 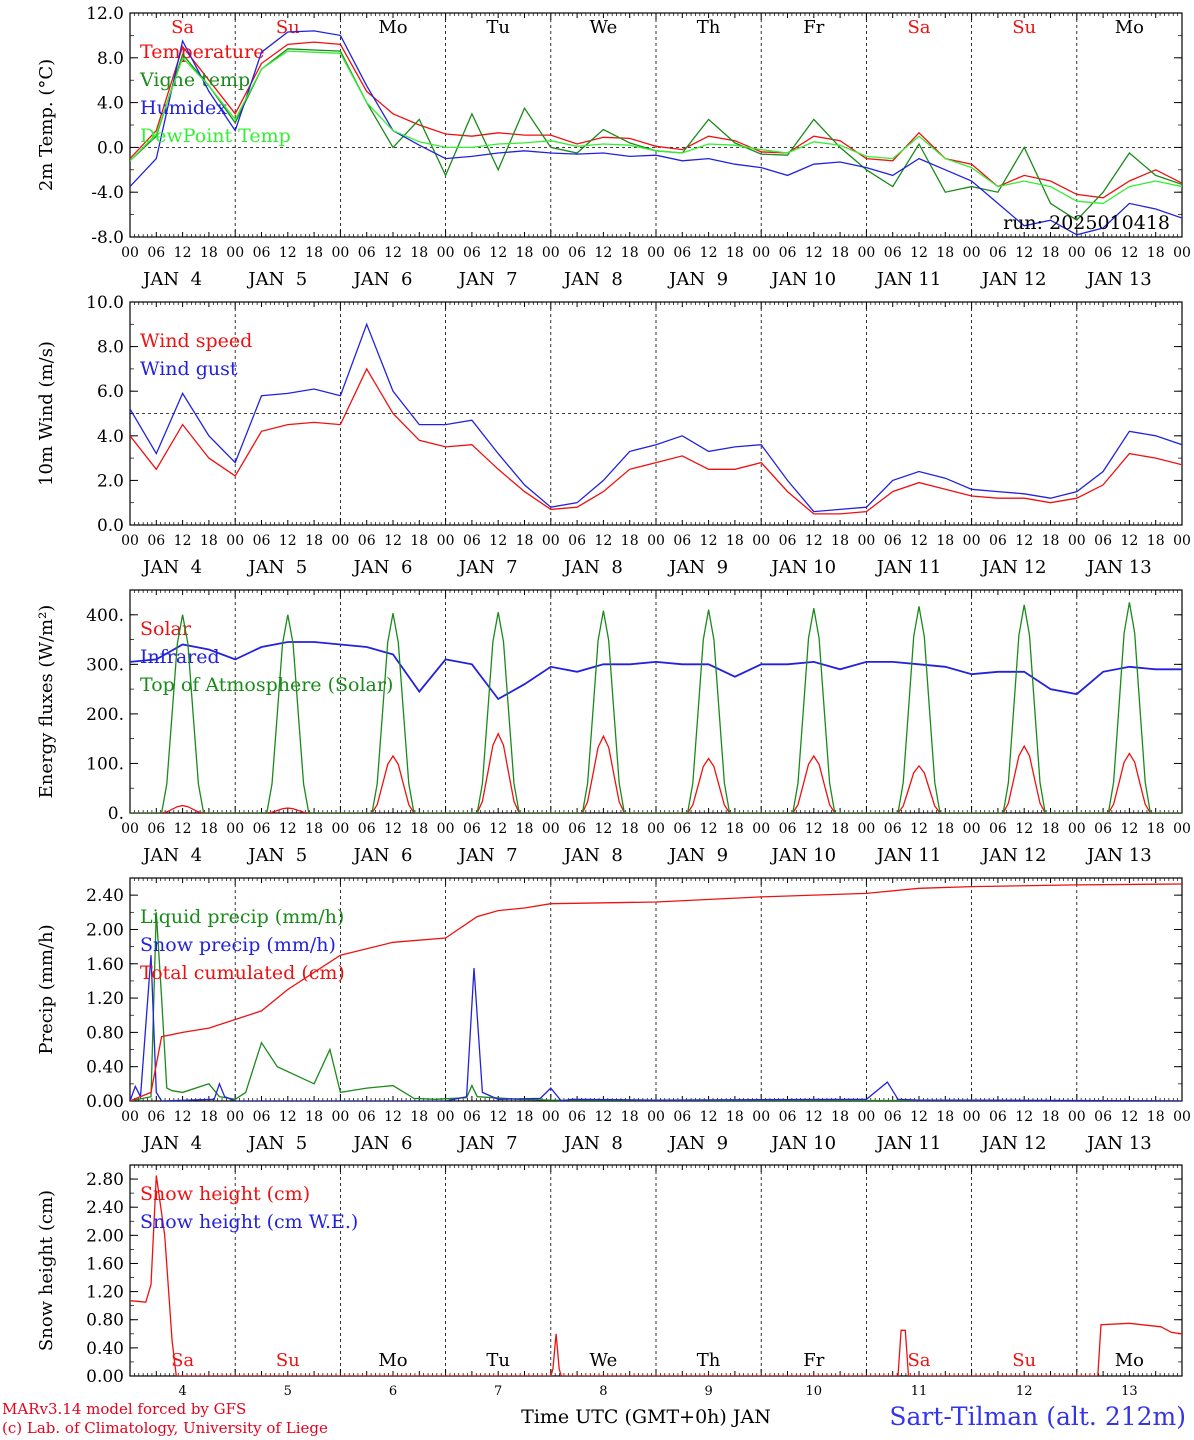 What do you see at coordinates (592, 279) in the screenshot?
I see `day-label: JAN 8` at bounding box center [592, 279].